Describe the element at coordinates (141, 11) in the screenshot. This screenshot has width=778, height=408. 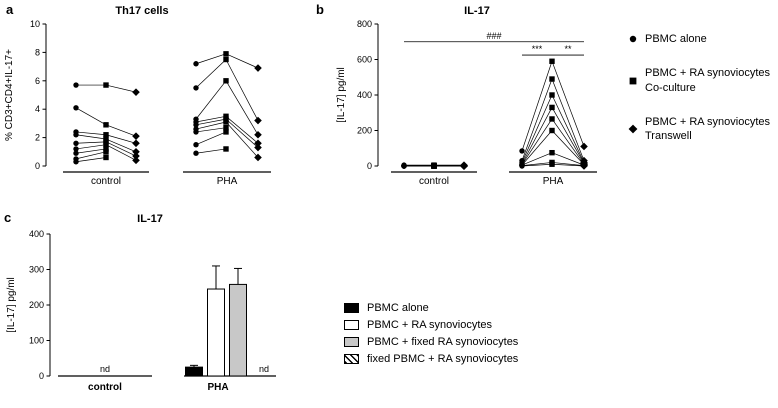
I see `chart-a-title: Th17 cells` at that location.